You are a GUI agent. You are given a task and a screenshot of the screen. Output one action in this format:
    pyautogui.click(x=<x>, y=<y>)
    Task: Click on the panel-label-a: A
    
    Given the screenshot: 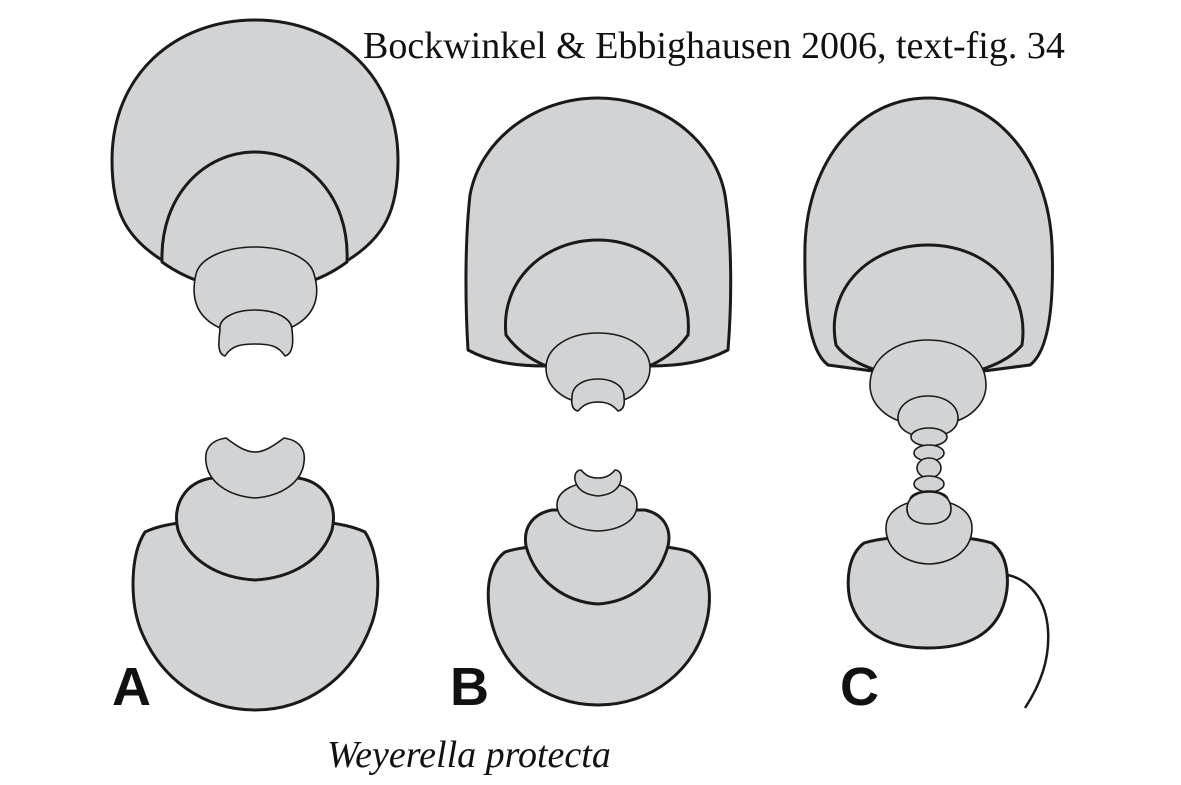 What is the action you would take?
    pyautogui.click(x=131, y=687)
    